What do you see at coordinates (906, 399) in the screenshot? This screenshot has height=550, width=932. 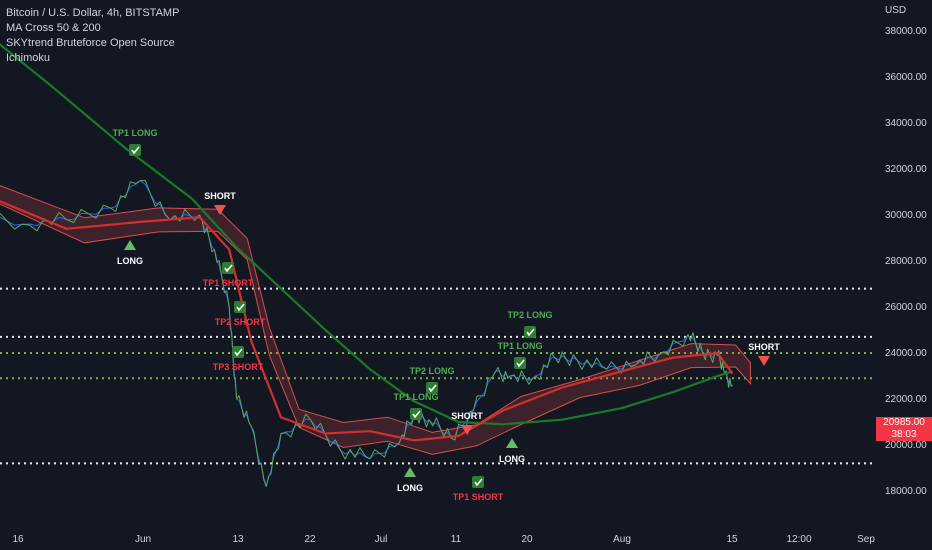 I see `y-tick-label: 22000.00` at bounding box center [906, 399].